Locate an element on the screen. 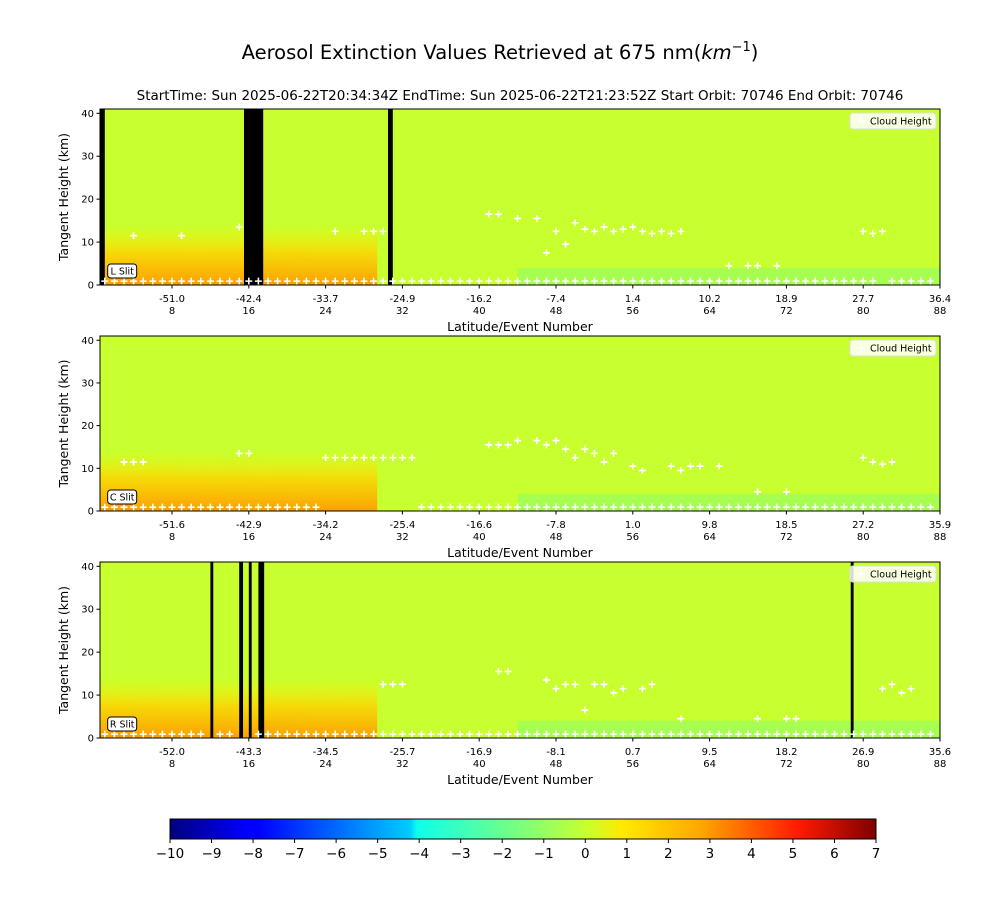  y-tick-label: 20 is located at coordinates (87, 653).